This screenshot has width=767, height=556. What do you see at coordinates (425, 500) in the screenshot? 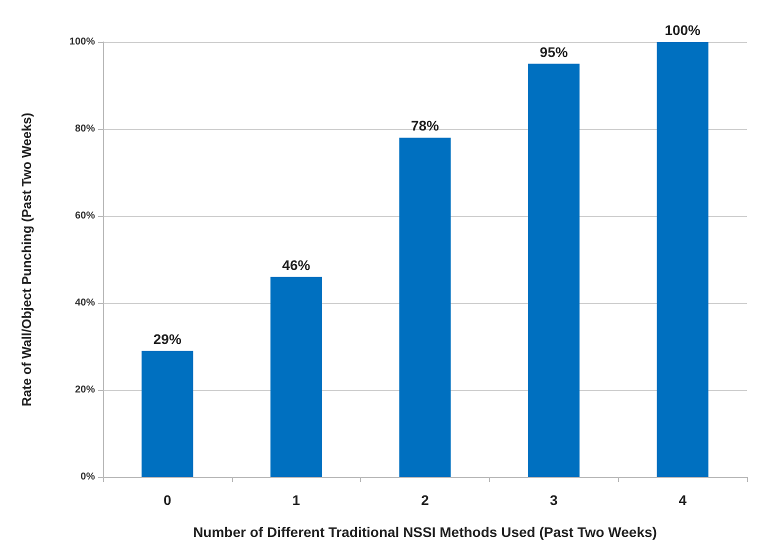
I see `x-tick-label: 2` at bounding box center [425, 500].